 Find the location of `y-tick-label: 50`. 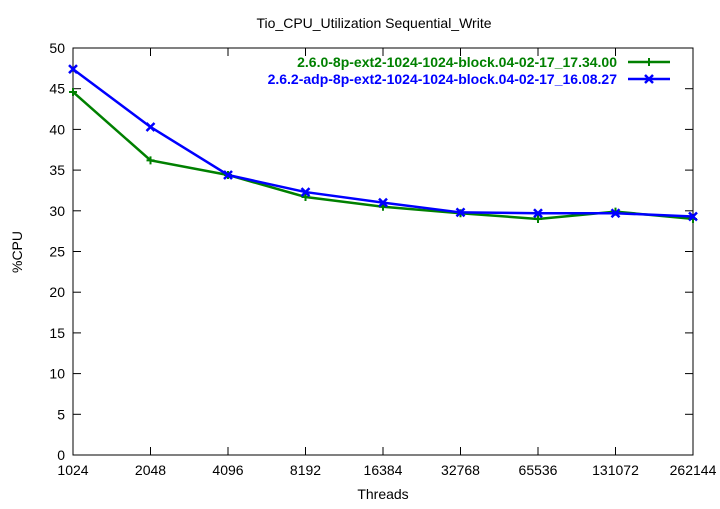

y-tick-label: 50 is located at coordinates (57, 48).